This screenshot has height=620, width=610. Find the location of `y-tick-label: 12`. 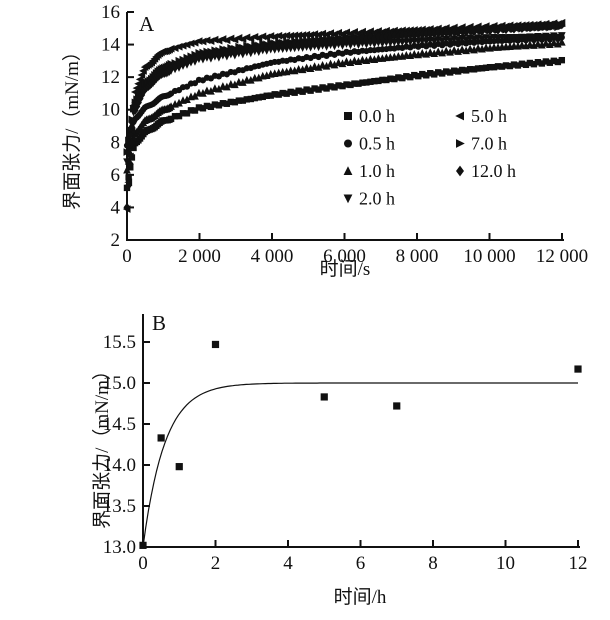

y-tick-label: 12 is located at coordinates (110, 77).